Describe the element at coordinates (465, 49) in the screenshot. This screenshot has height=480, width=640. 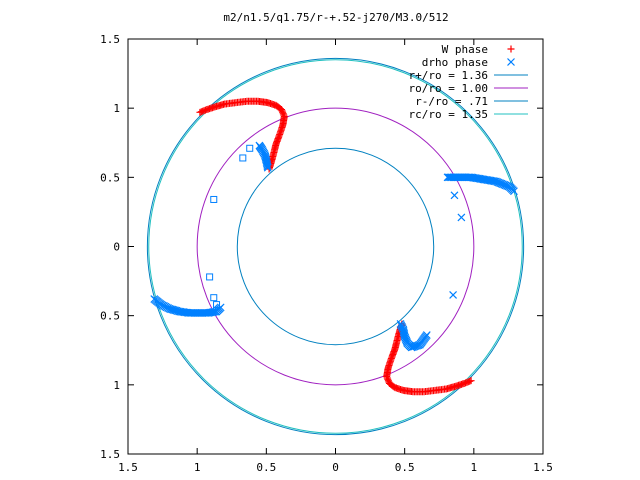
I see `legend-label: W phase` at that location.